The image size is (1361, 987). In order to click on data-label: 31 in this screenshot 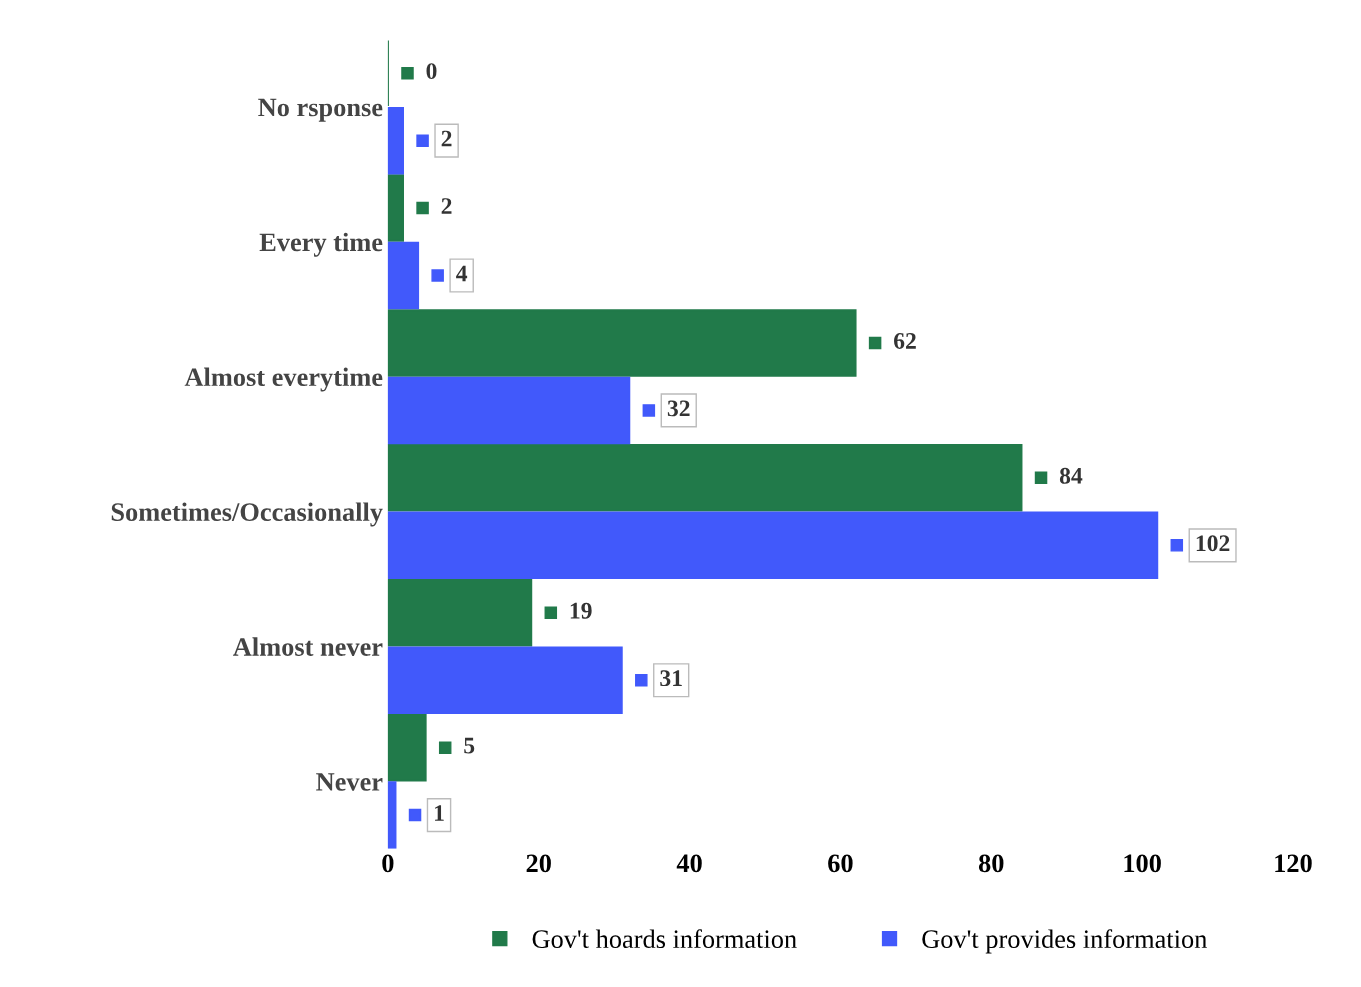, I will do `click(671, 678)`.